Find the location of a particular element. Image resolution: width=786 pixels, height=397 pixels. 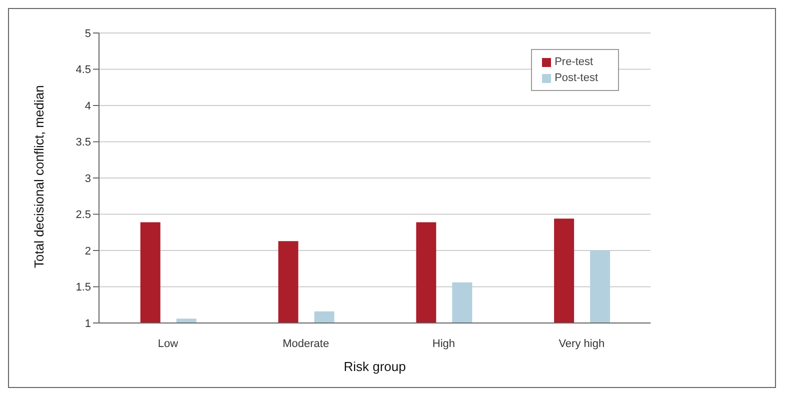

x-tick-label: High is located at coordinates (444, 344).